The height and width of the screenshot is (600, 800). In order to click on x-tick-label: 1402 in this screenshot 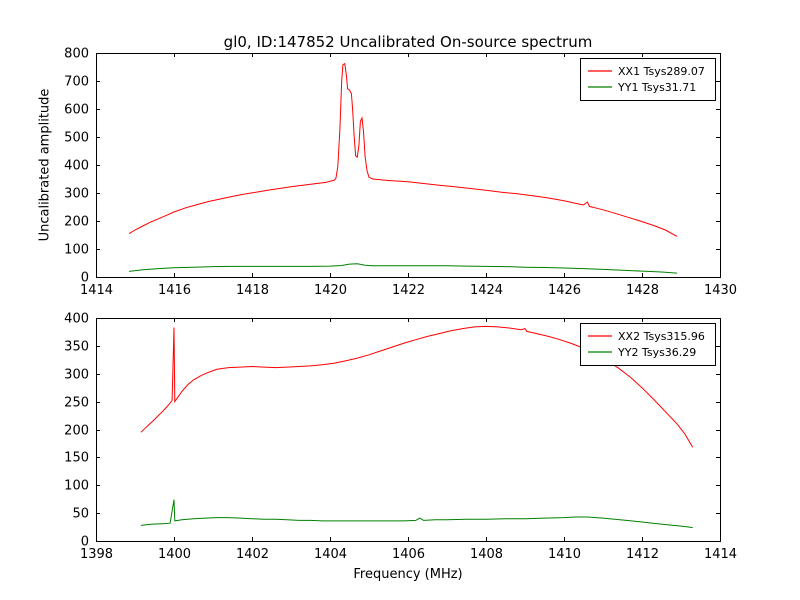, I will do `click(252, 554)`.